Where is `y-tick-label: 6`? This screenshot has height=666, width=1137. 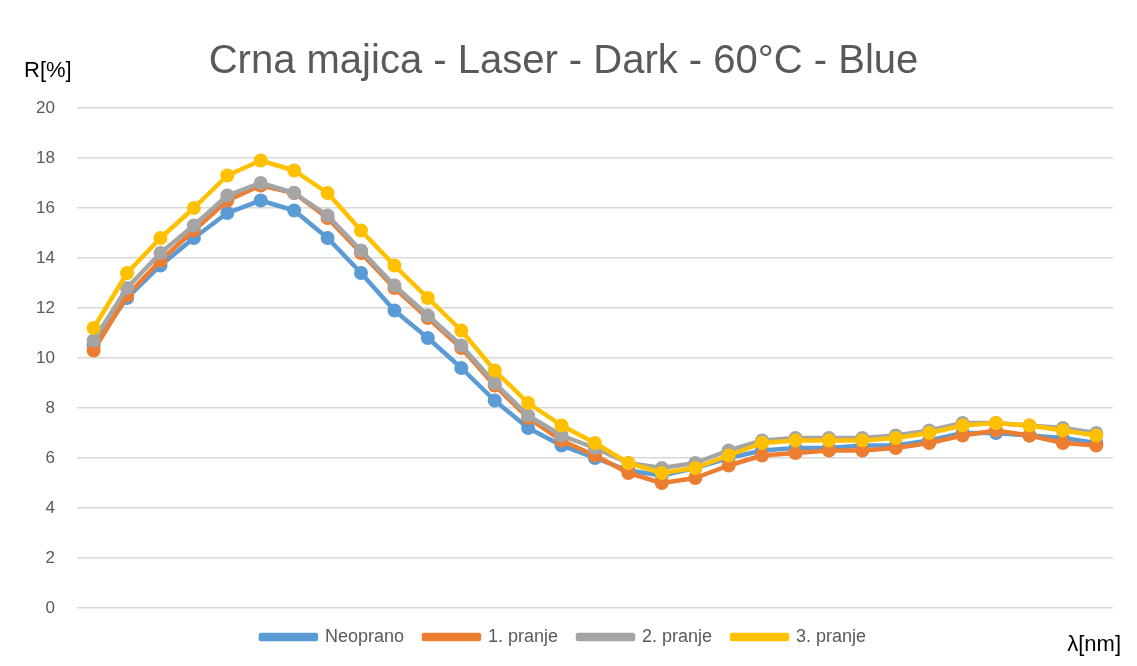 y-tick-label: 6 is located at coordinates (50, 457).